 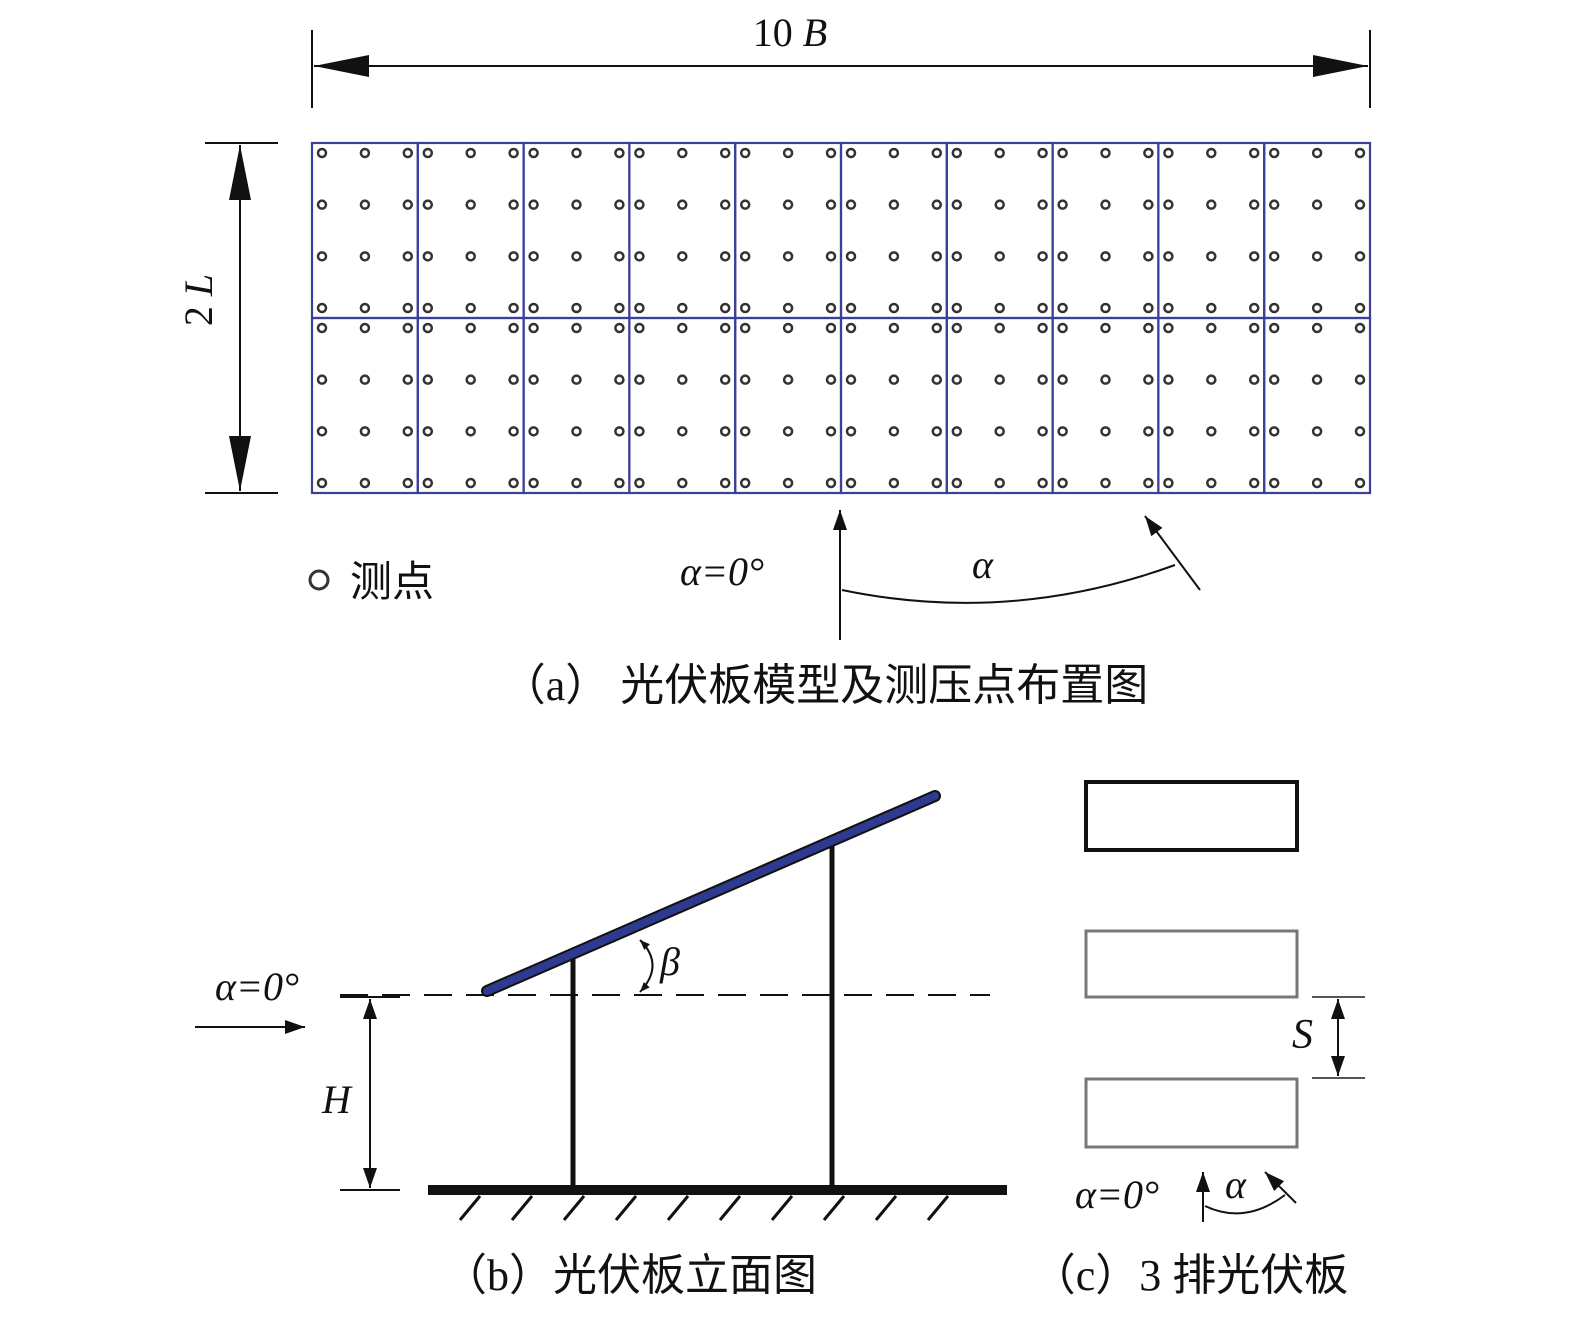 I want to click on height-label: 2 L, so click(x=198, y=300).